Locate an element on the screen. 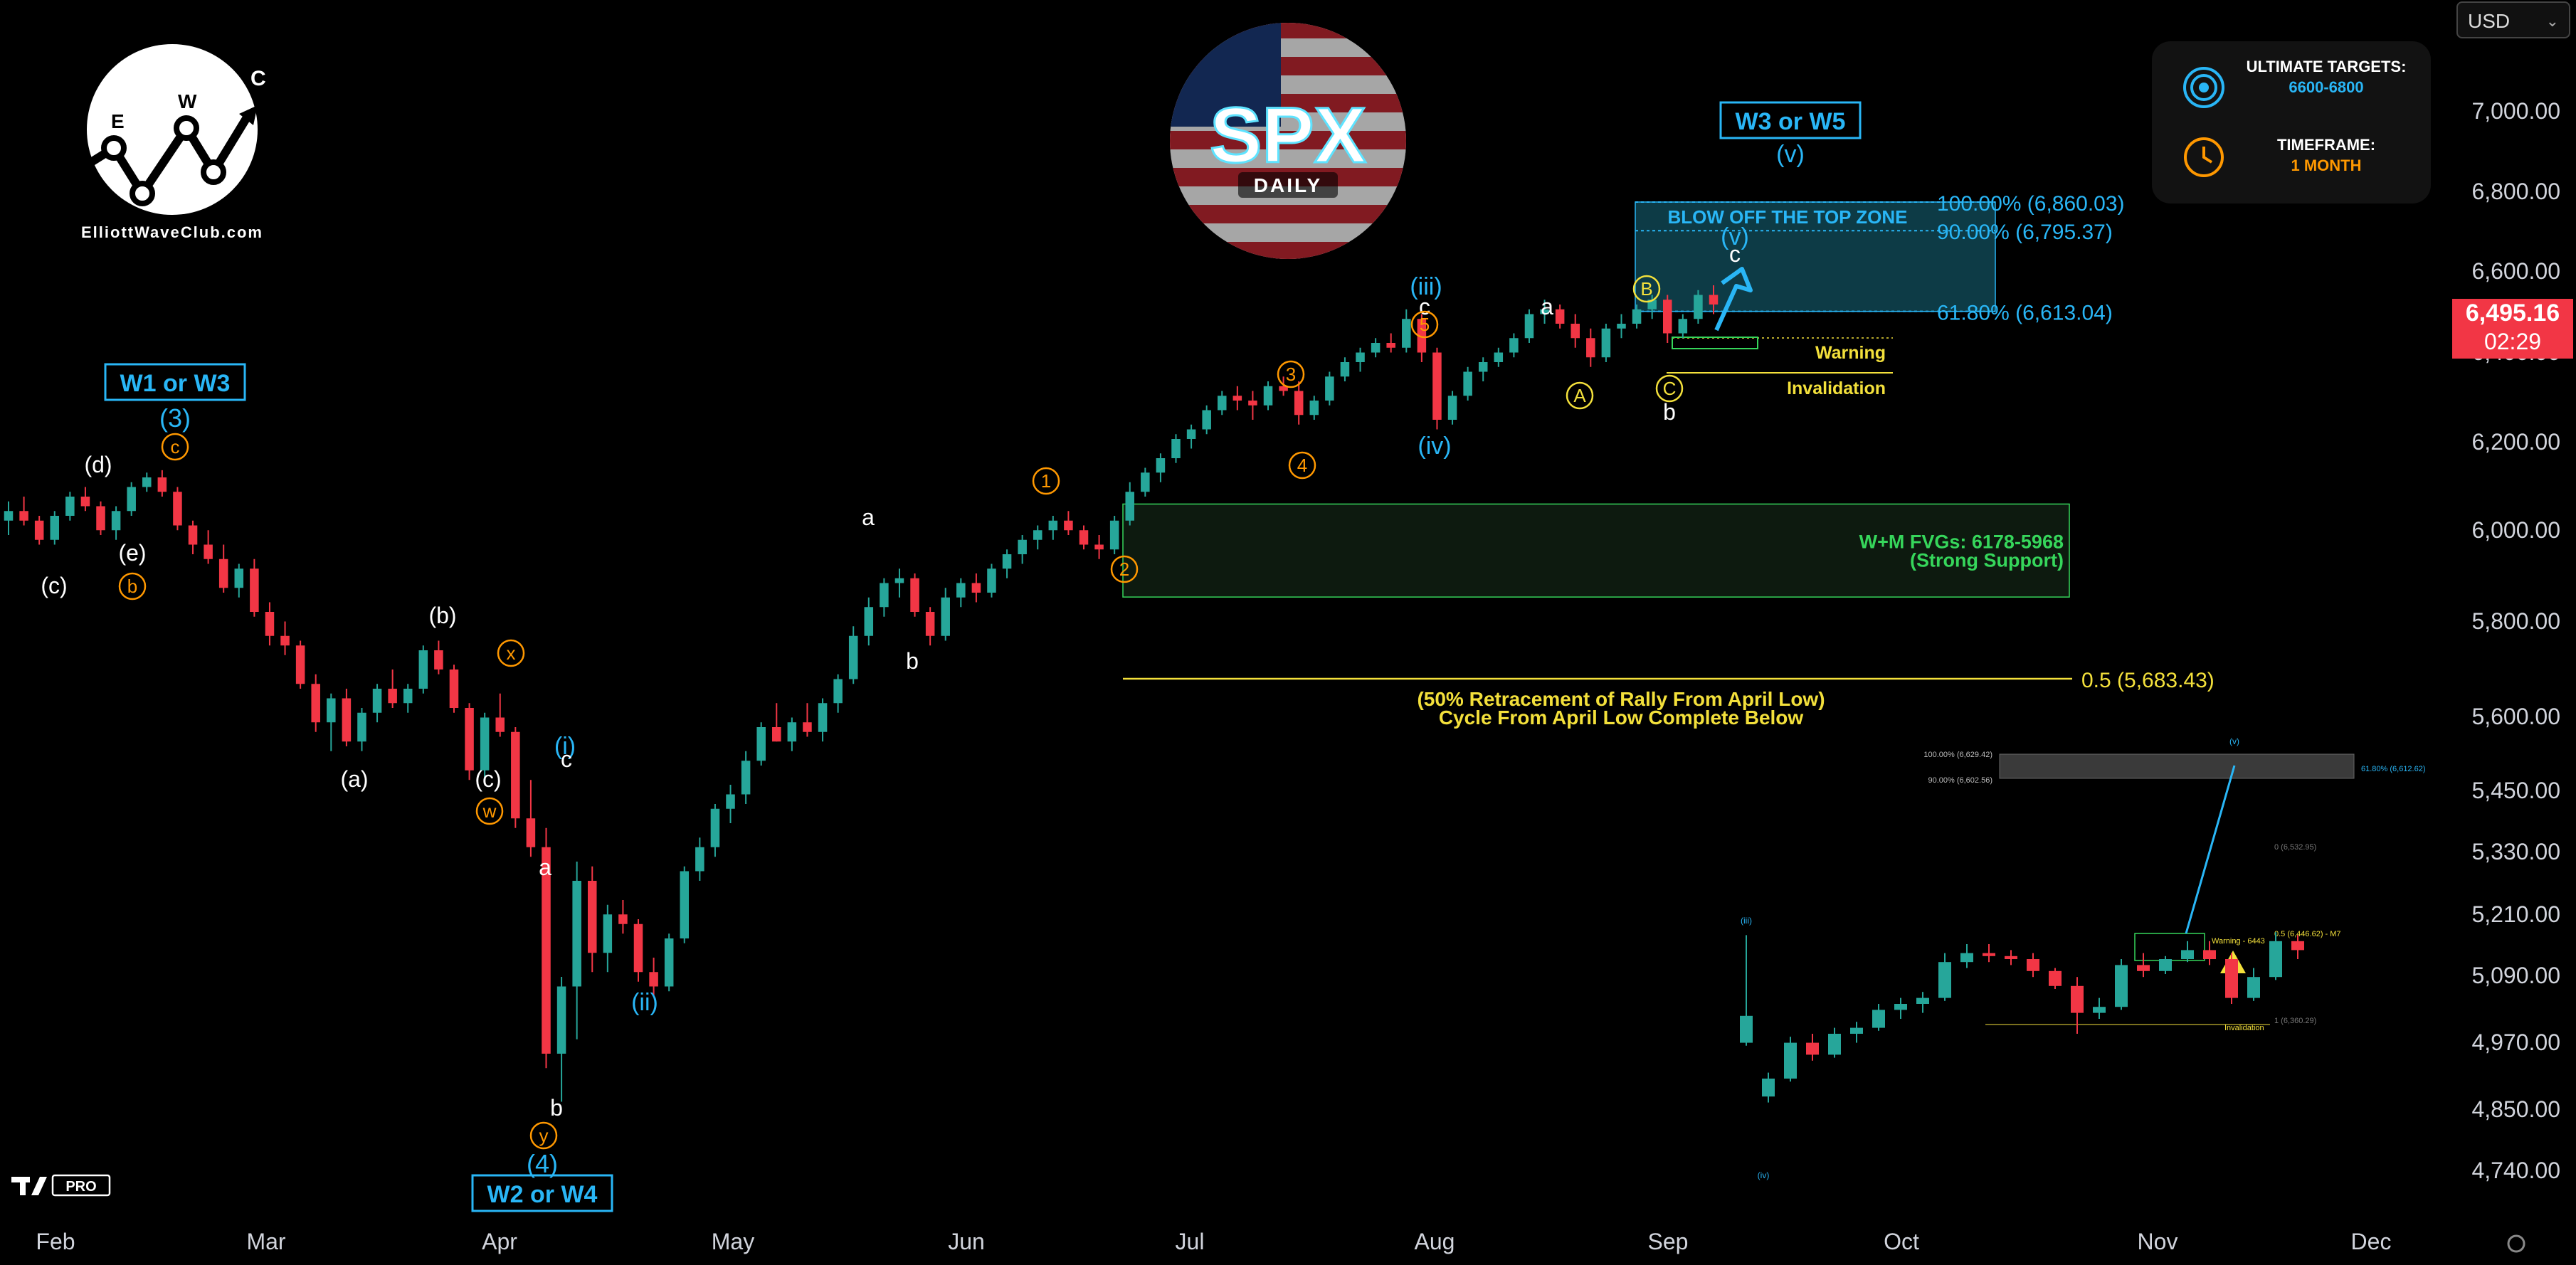 The height and width of the screenshot is (1265, 2576). x-tick-label: Mar is located at coordinates (265, 1241).